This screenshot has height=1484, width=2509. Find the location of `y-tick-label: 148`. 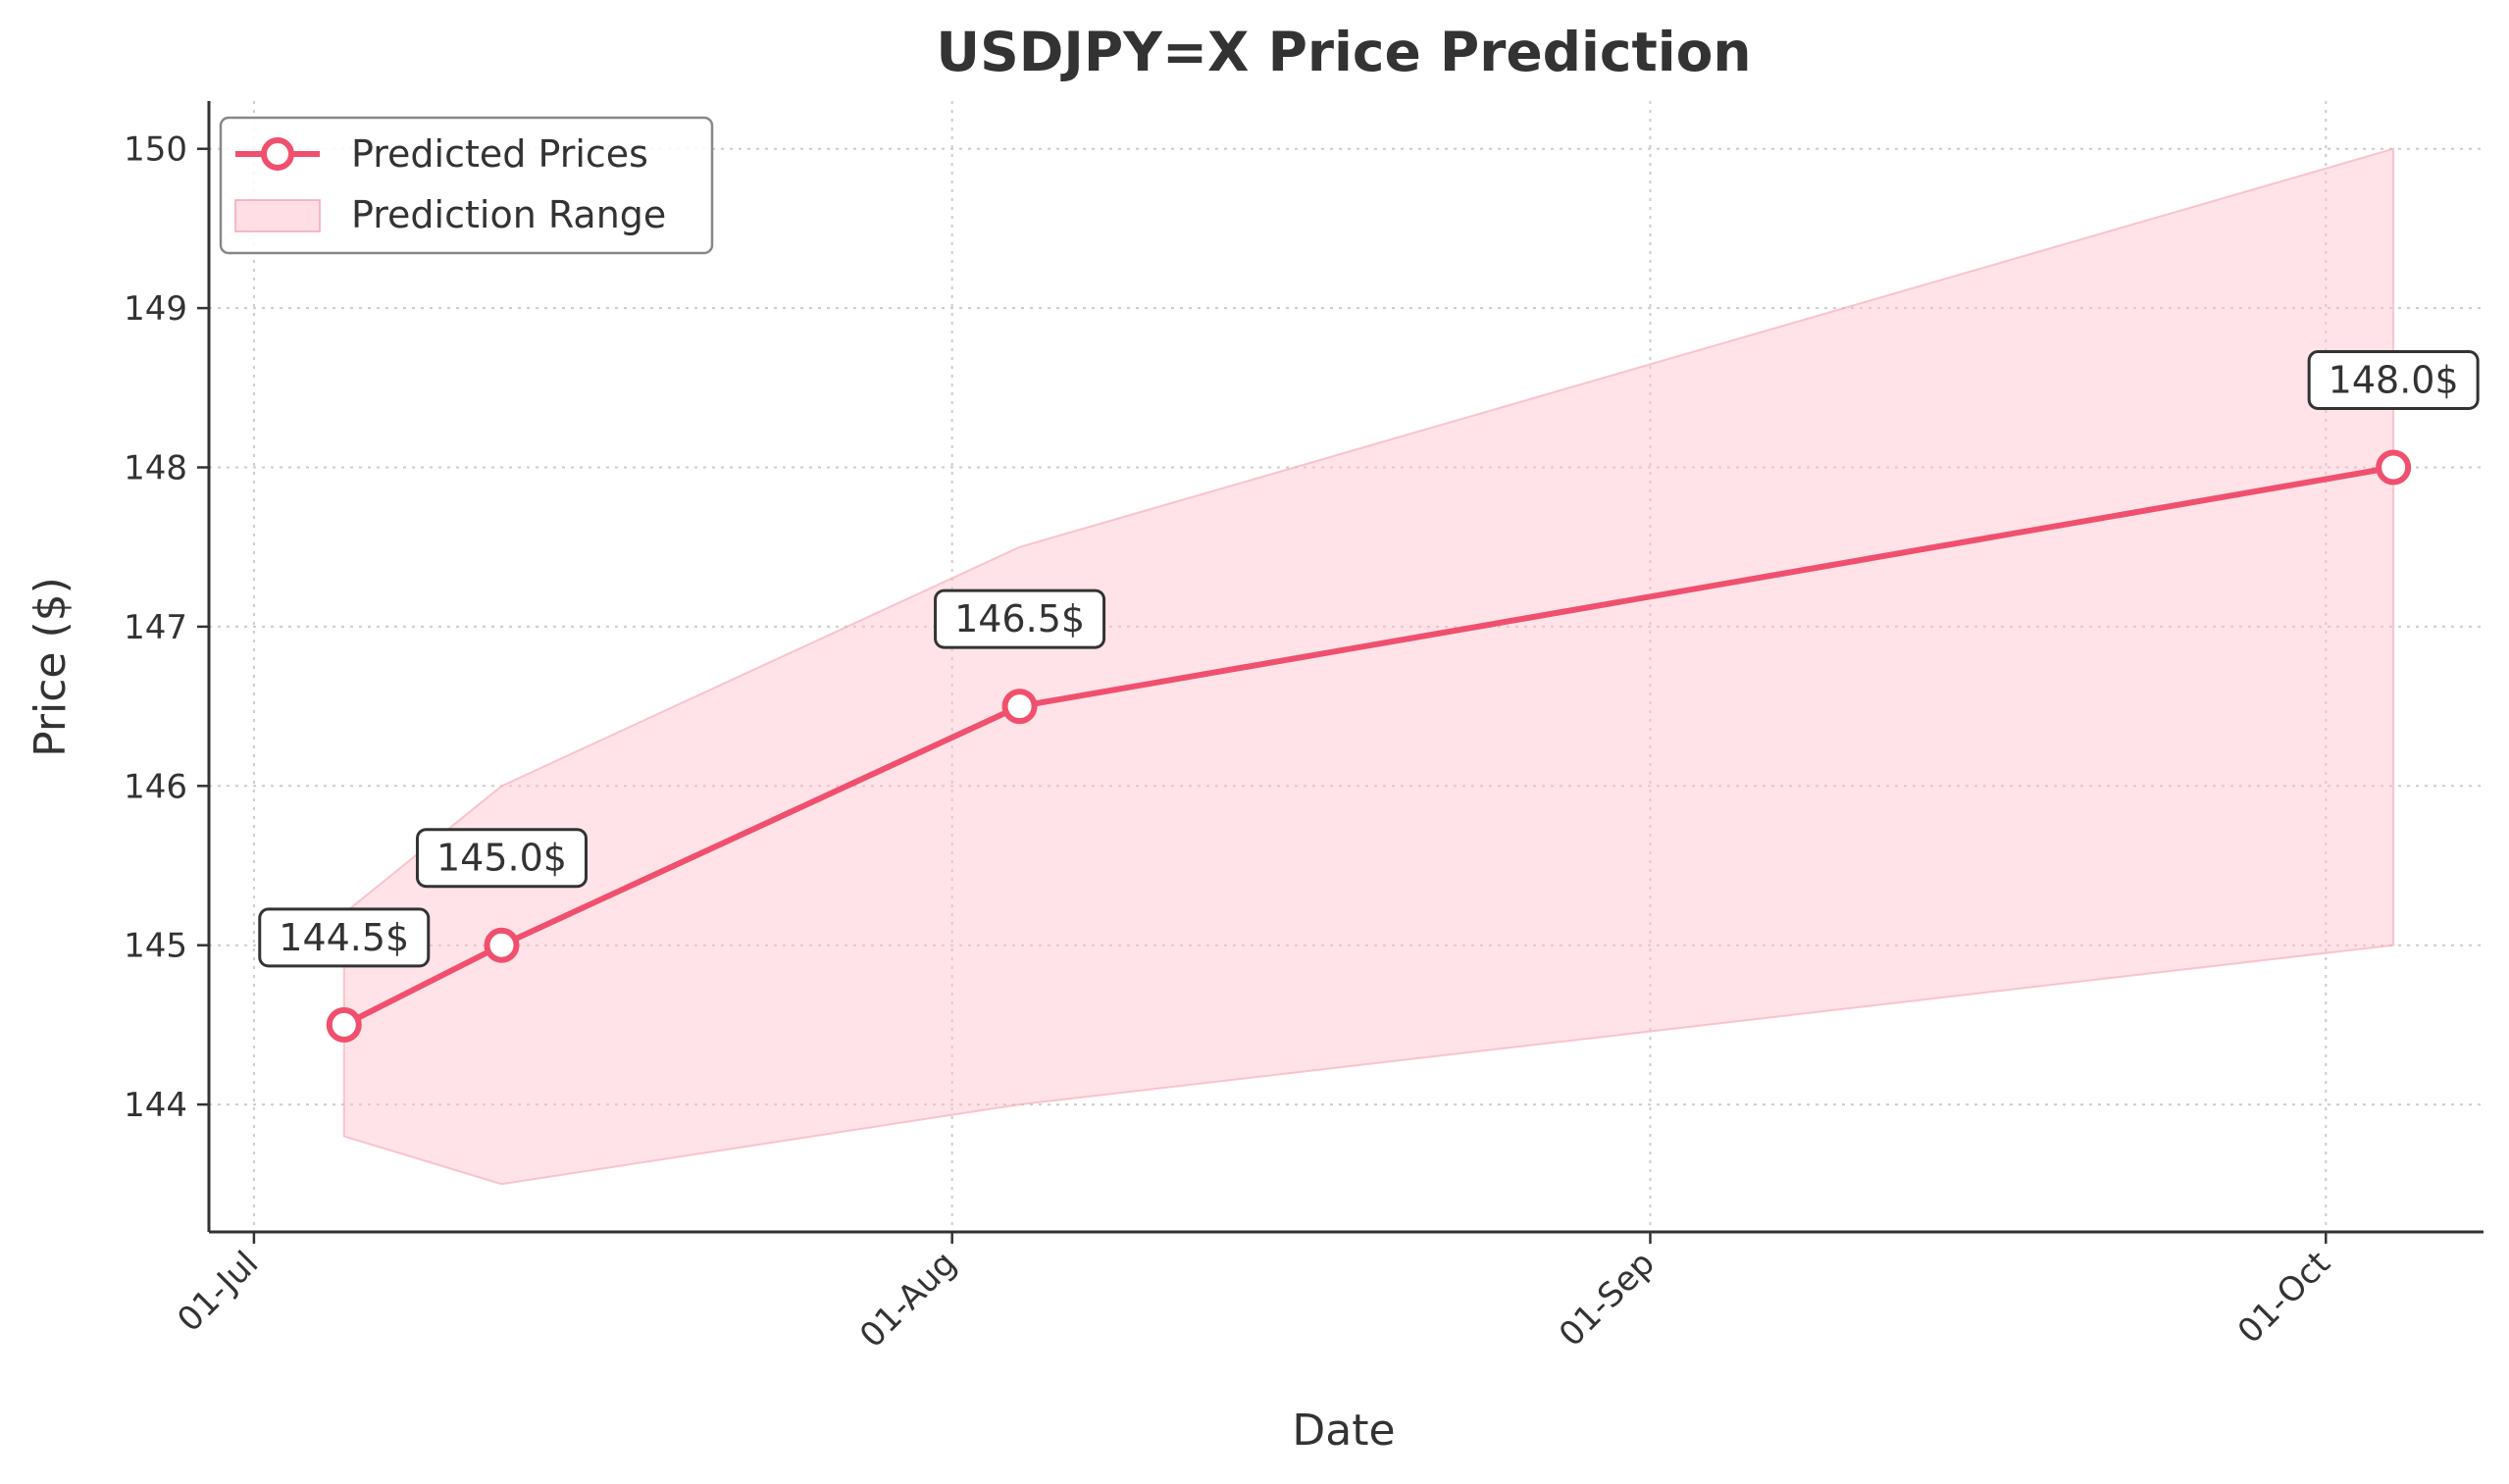

y-tick-label: 148 is located at coordinates (155, 469).